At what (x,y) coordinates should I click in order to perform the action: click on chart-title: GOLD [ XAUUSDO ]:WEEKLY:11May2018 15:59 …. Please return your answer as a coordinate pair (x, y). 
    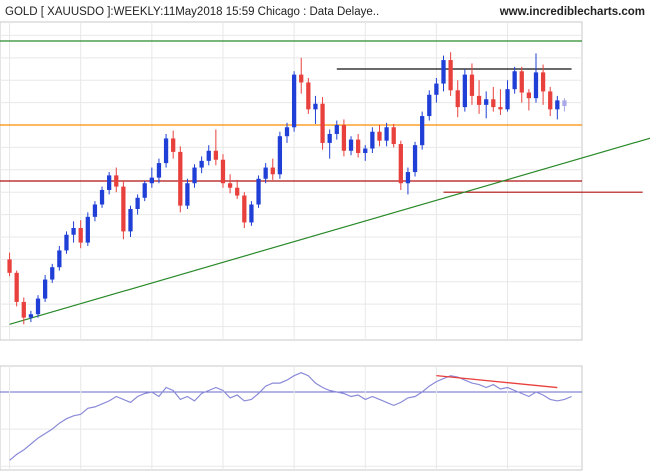
    Looking at the image, I should click on (192, 12).